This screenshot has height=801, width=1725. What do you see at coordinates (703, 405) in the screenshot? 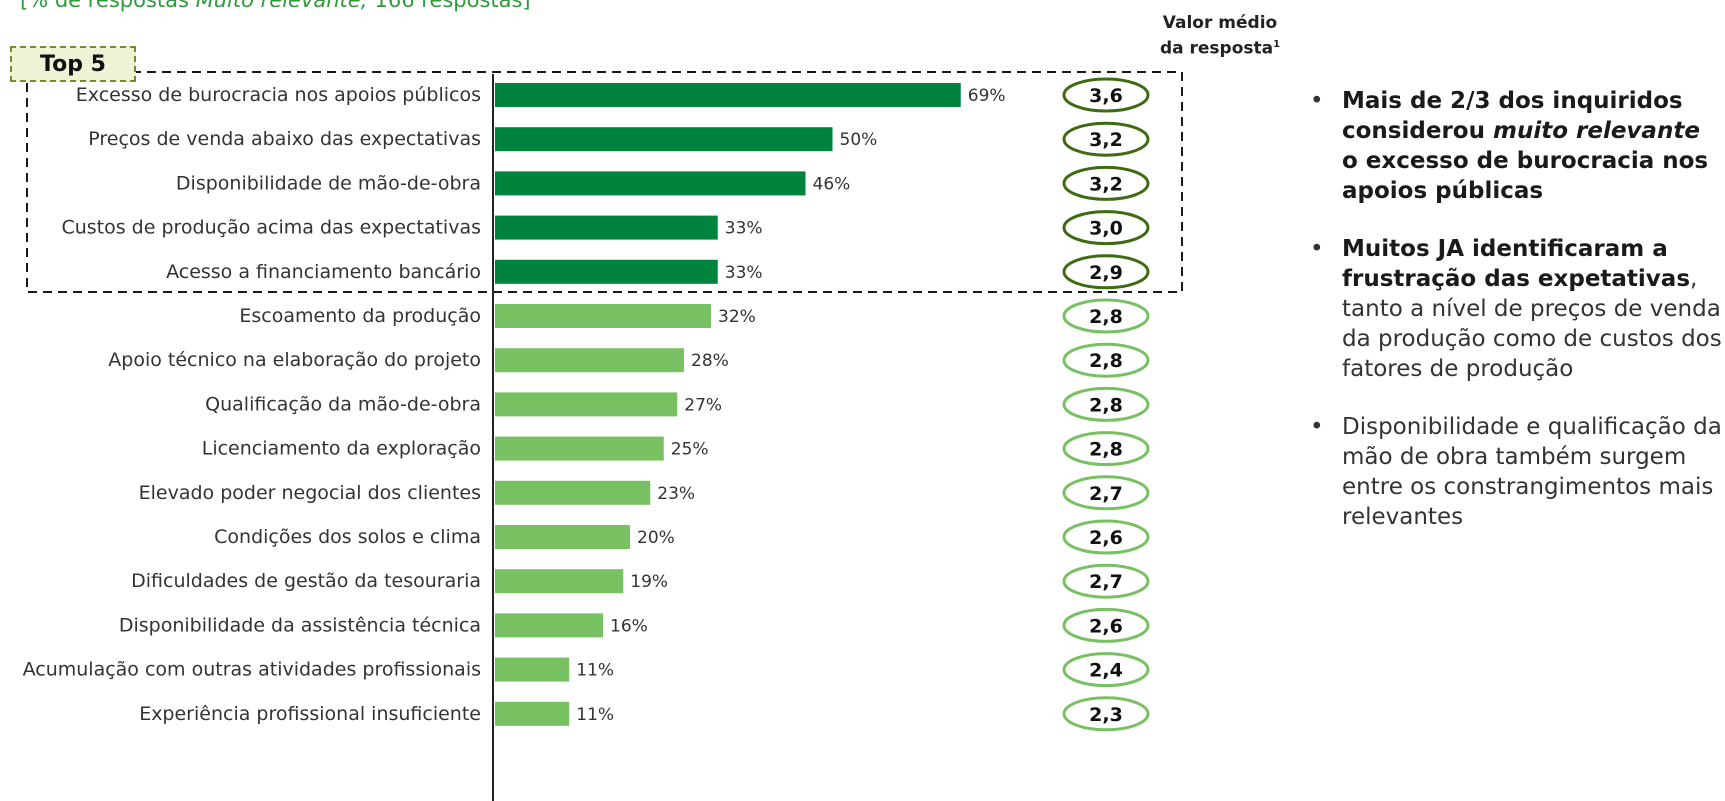
I see `bar-value-label: 27%` at bounding box center [703, 405].